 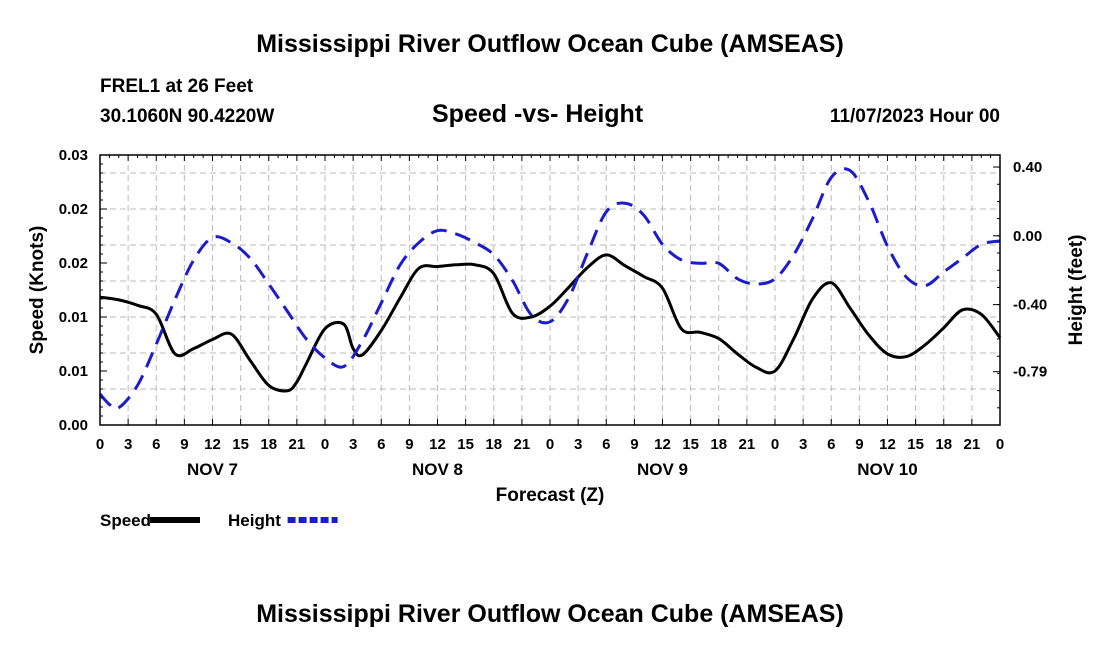 I want to click on y2-tick-label: 0.40, so click(x=1027, y=167).